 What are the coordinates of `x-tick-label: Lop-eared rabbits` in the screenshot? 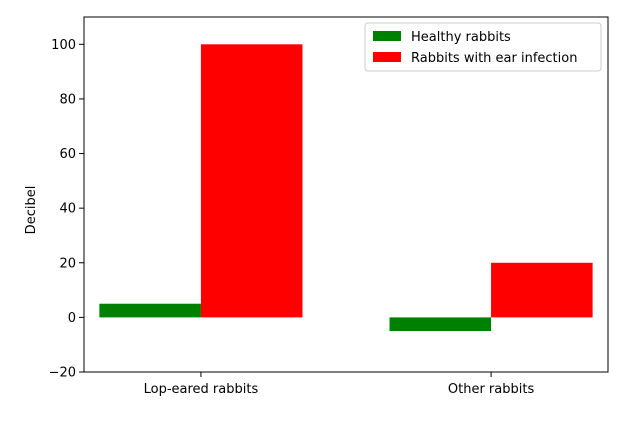 It's located at (201, 389).